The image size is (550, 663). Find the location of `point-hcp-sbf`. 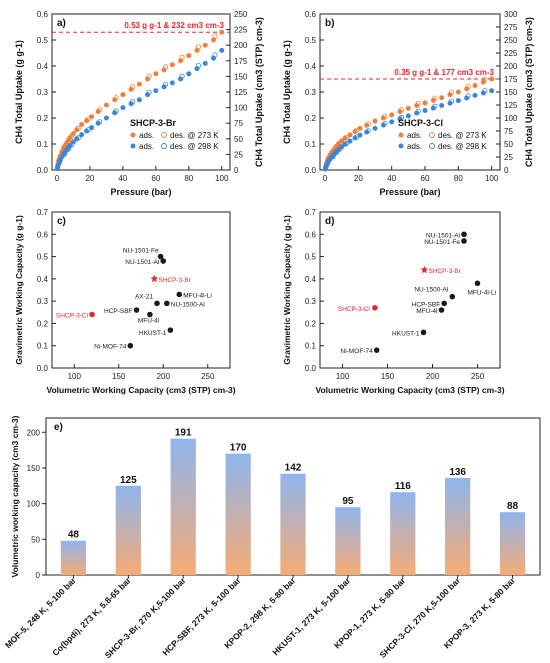

point-hcp-sbf is located at coordinates (444, 303).